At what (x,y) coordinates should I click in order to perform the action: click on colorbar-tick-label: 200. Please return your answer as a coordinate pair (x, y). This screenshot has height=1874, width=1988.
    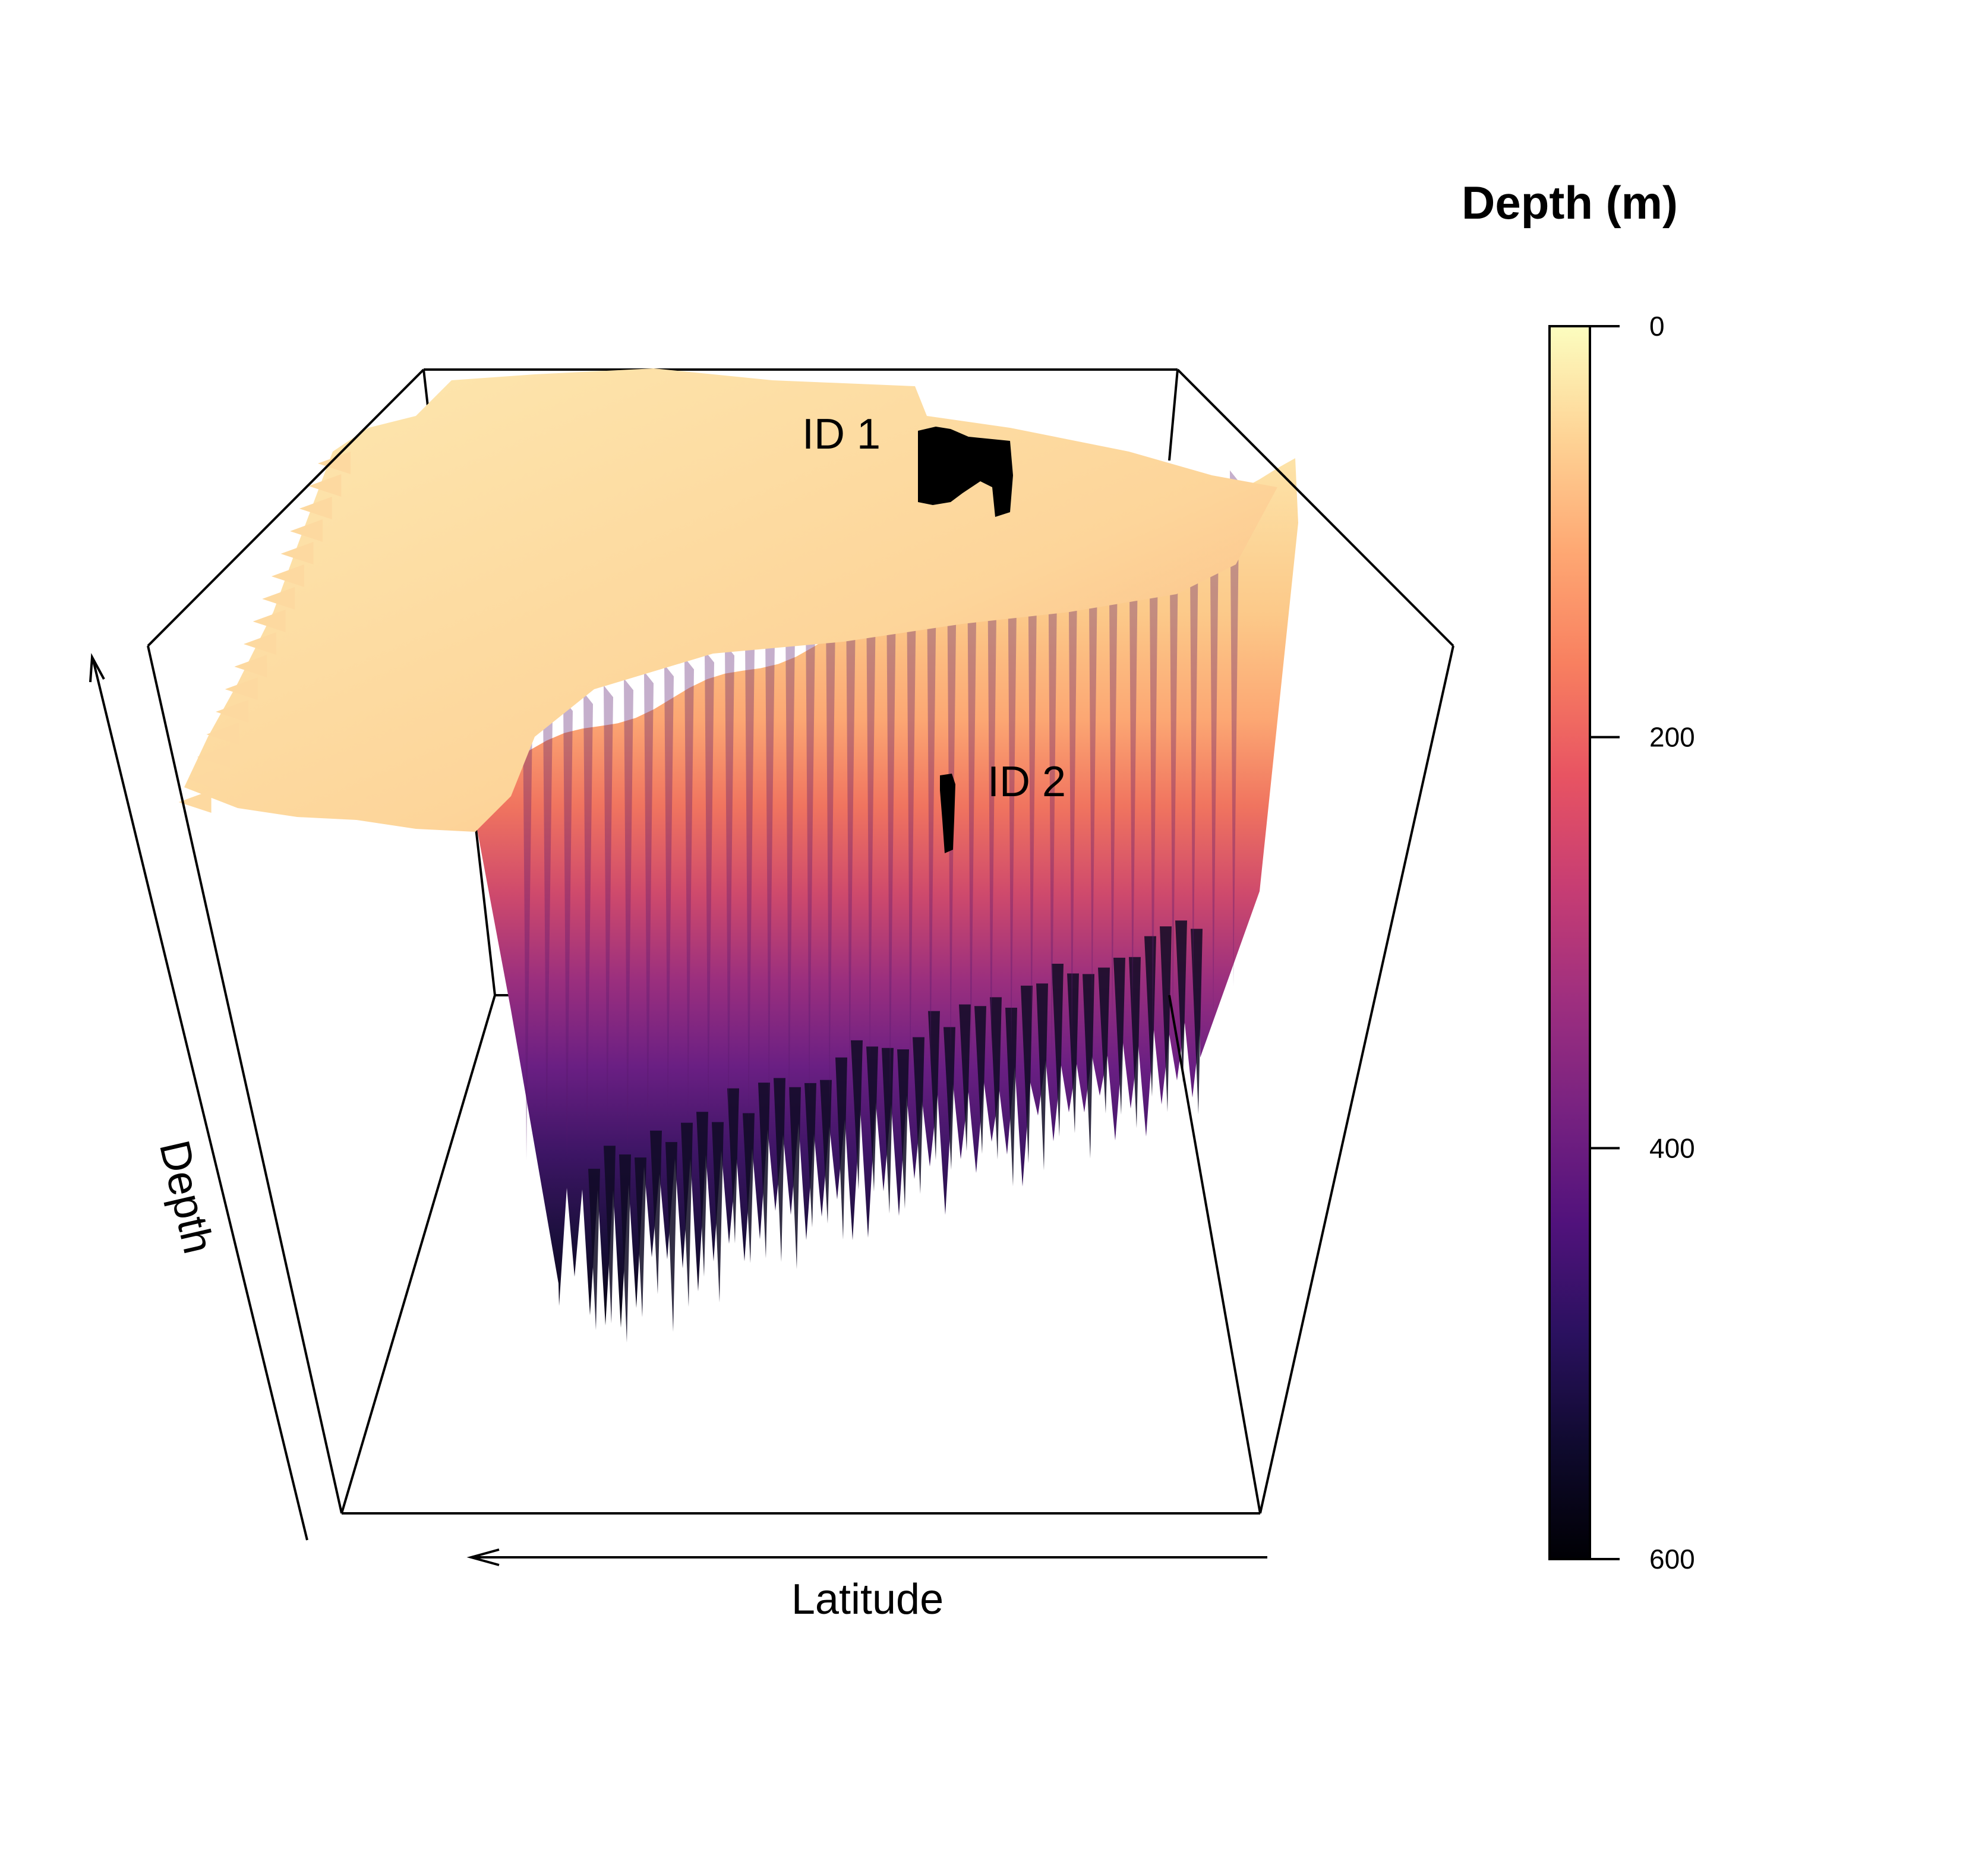
    Looking at the image, I should click on (1672, 737).